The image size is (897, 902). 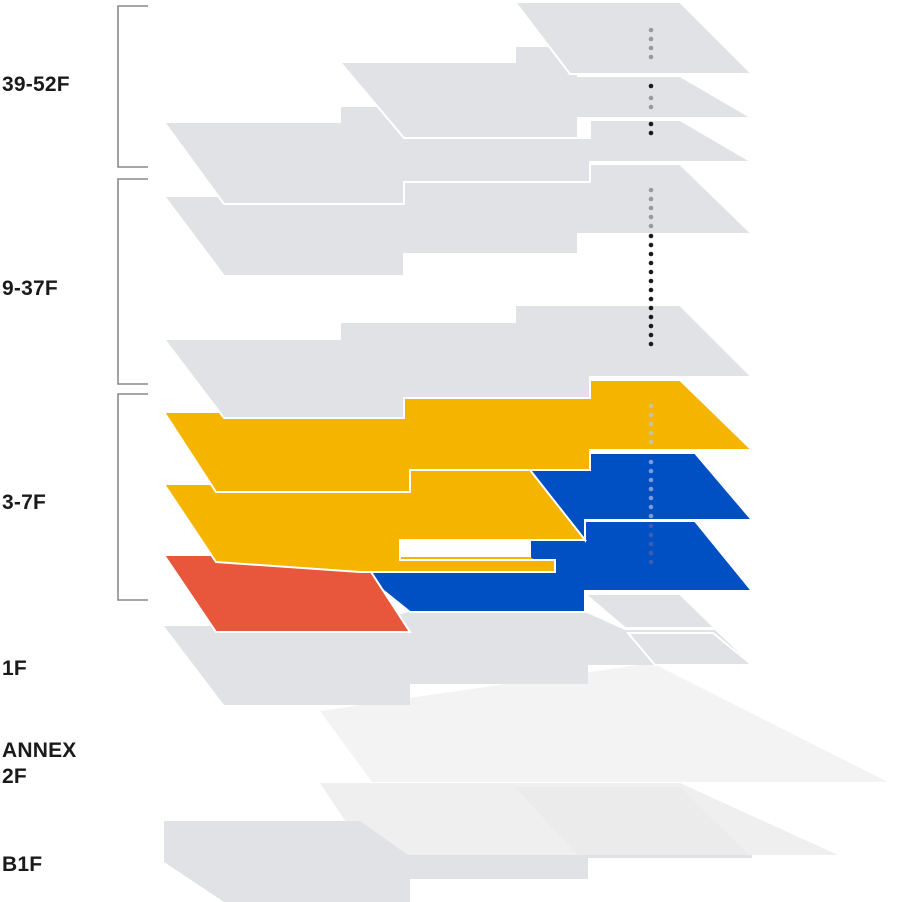 What do you see at coordinates (39, 763) in the screenshot?
I see `label-annex-2f: ANNEX 2F` at bounding box center [39, 763].